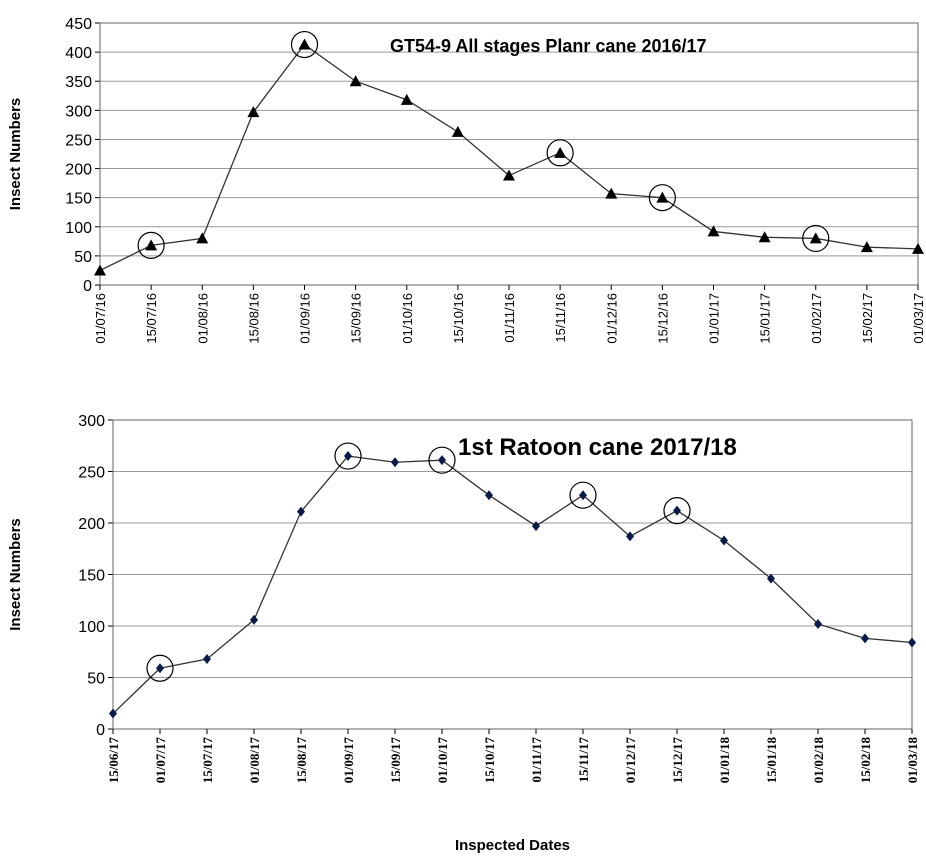  I want to click on x-tick-label: 15/09/16, so click(356, 318).